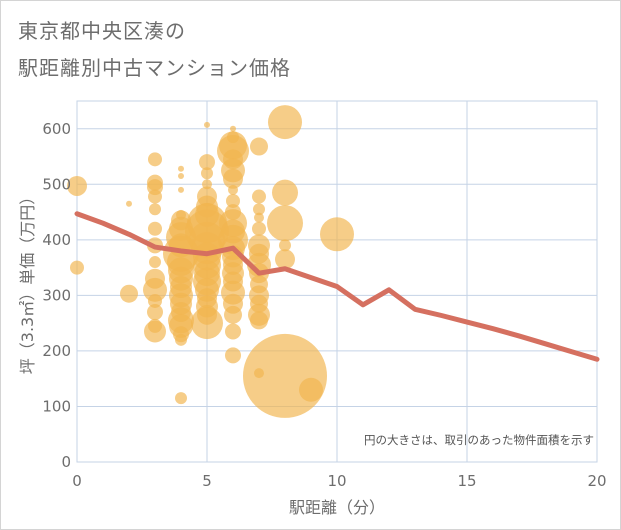 This screenshot has height=530, width=621. What do you see at coordinates (56, 295) in the screenshot?
I see `y-tick-label: 300` at bounding box center [56, 295].